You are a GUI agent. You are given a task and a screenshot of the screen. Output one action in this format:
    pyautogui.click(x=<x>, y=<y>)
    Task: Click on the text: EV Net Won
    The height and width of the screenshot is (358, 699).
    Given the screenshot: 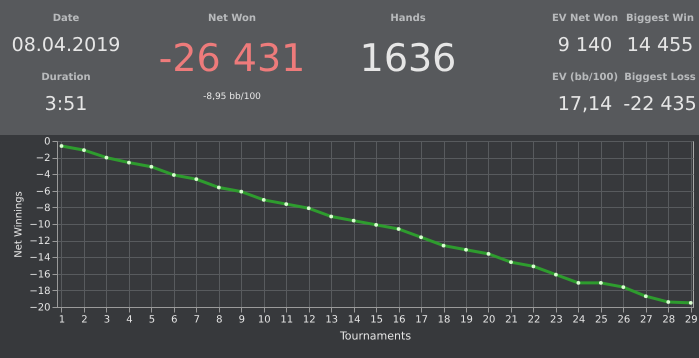 What is the action you would take?
    pyautogui.click(x=585, y=18)
    